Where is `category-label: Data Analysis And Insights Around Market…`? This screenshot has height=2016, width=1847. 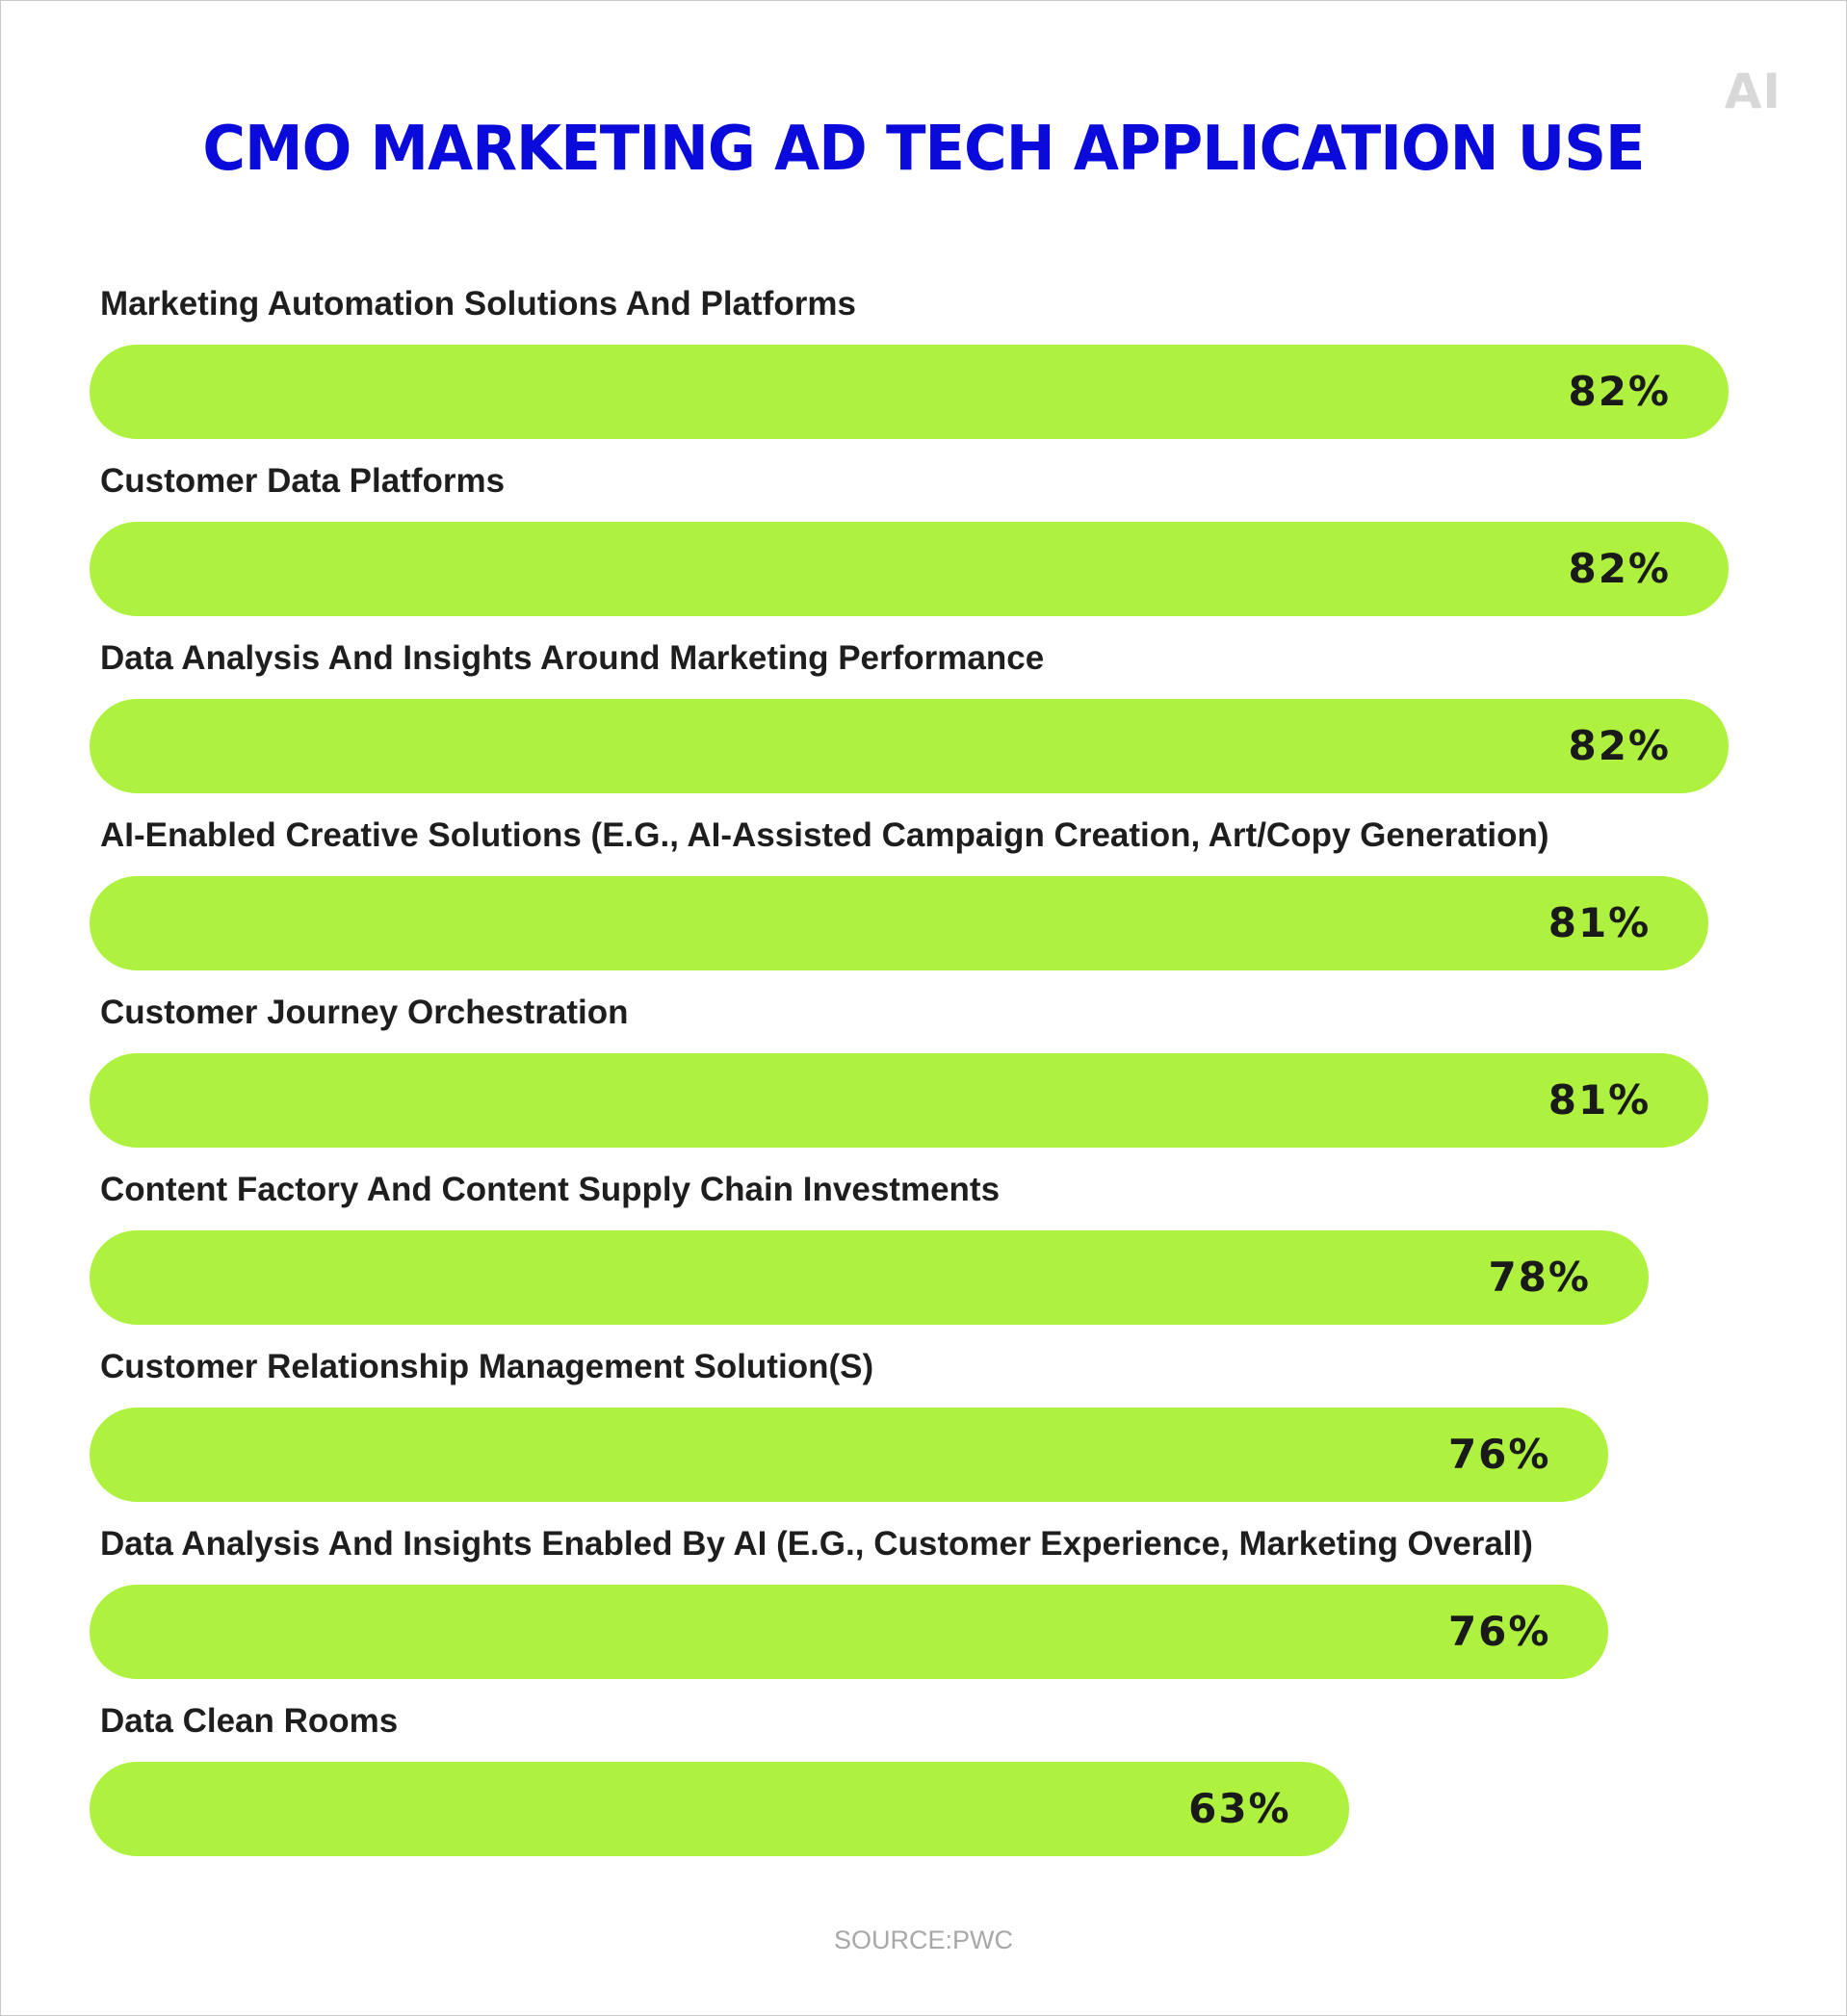 category-label: Data Analysis And Insights Around Market… is located at coordinates (572, 658).